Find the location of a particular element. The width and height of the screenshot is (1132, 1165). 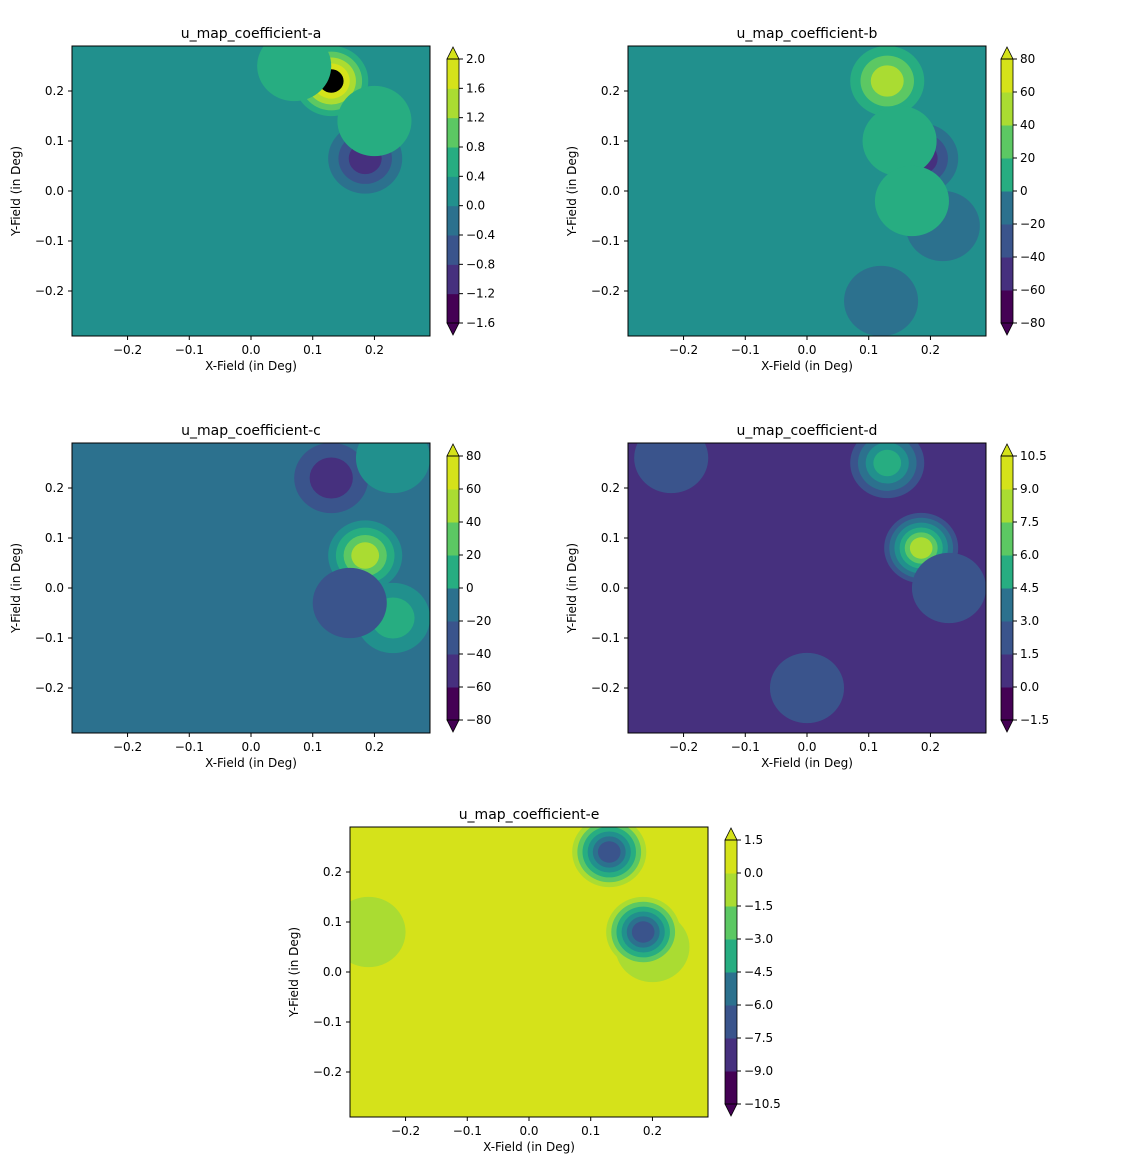

colorbar: −1.5 0.0 1.5 3.0 4.5 6.0 7.5 9.0 10.5 is located at coordinates (1024, 588).